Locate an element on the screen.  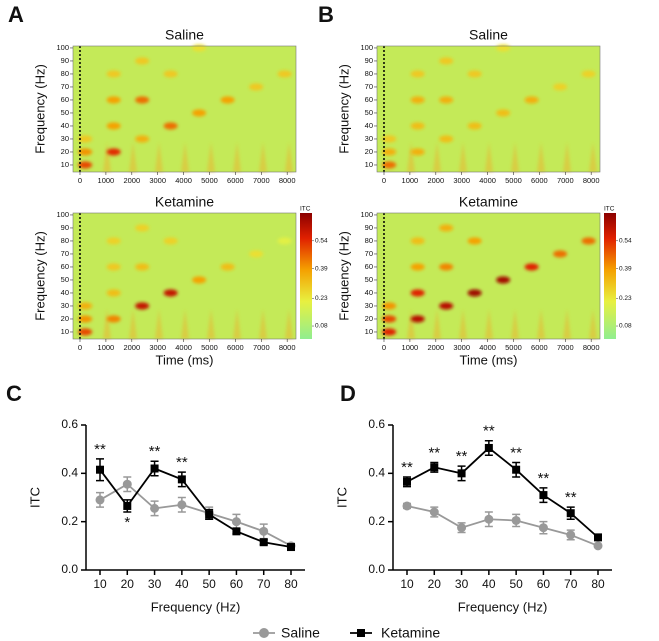
y-axis-label: Frequency (Hz) is located at coordinates (343, 276).